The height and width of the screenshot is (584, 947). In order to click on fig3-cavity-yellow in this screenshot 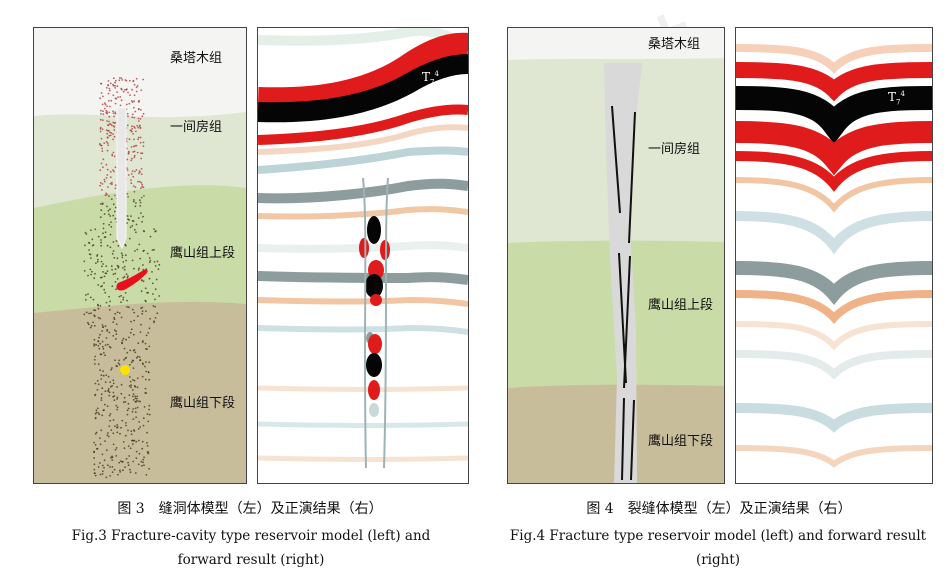, I will do `click(125, 370)`.